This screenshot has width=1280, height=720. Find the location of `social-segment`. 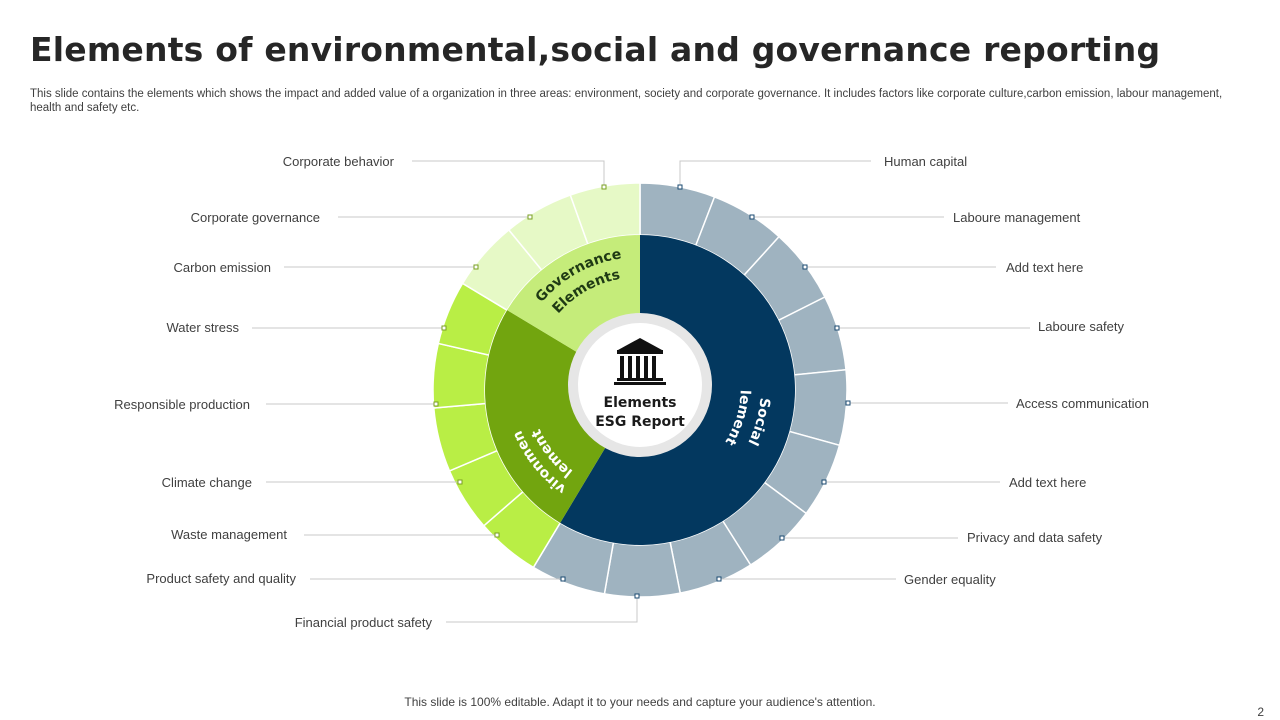

social-segment is located at coordinates (678, 390).